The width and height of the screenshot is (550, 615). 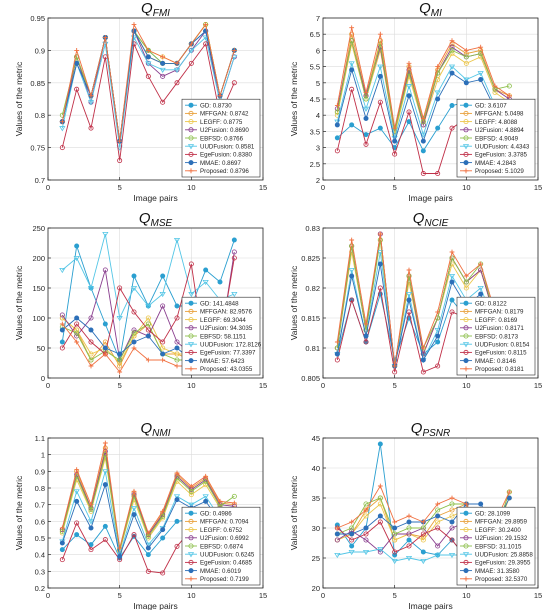 I want to click on legend-entry: MMAE: 57.6423, so click(x=222, y=361).